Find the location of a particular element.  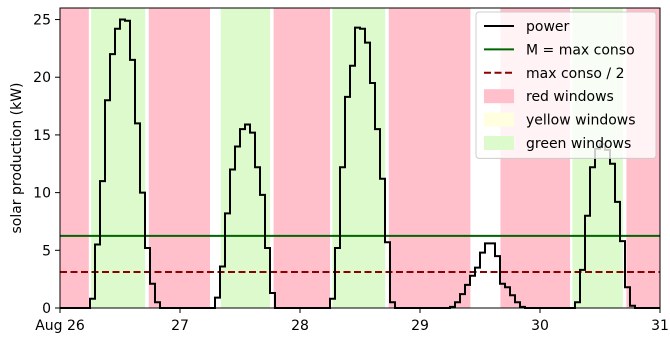

legend-box is located at coordinates (566, 85).